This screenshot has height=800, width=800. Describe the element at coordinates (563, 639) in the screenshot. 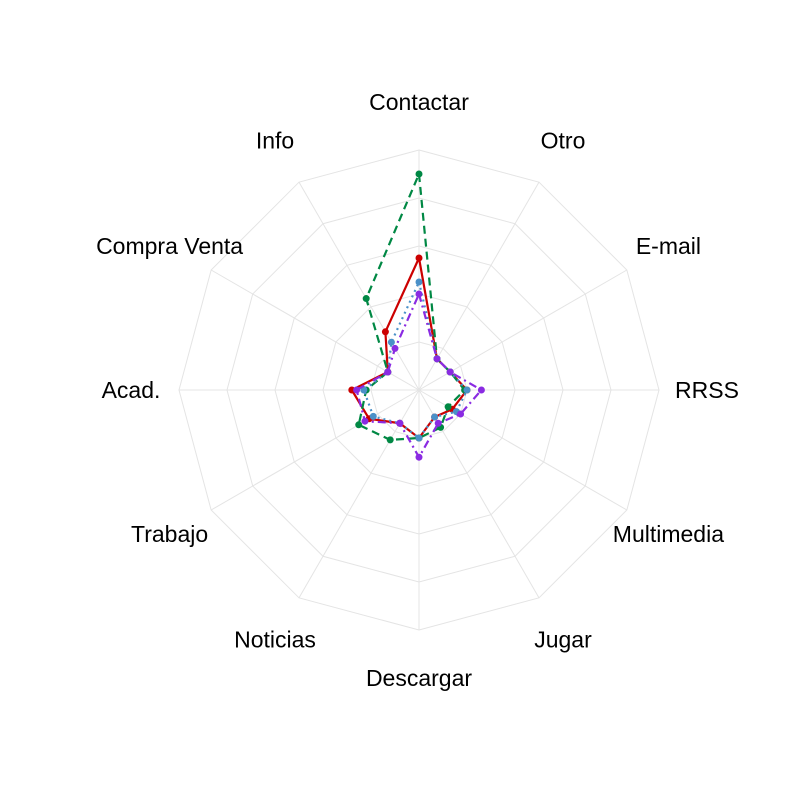

I see `radar-axis-label: Jugar` at that location.